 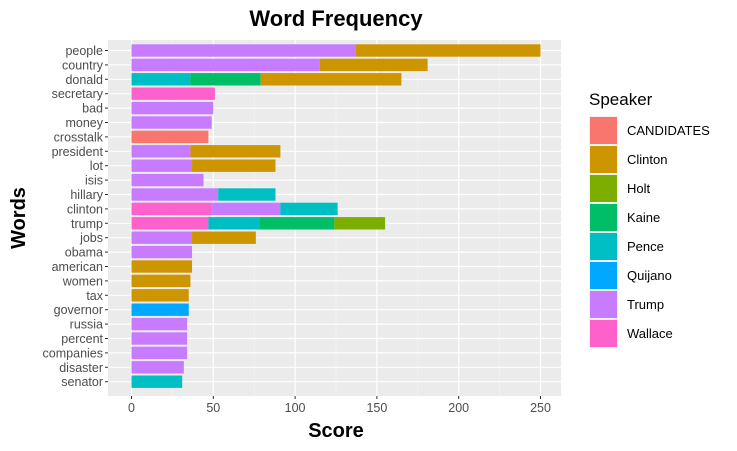 What do you see at coordinates (161, 79) in the screenshot?
I see `bar-segment-donald-pence` at bounding box center [161, 79].